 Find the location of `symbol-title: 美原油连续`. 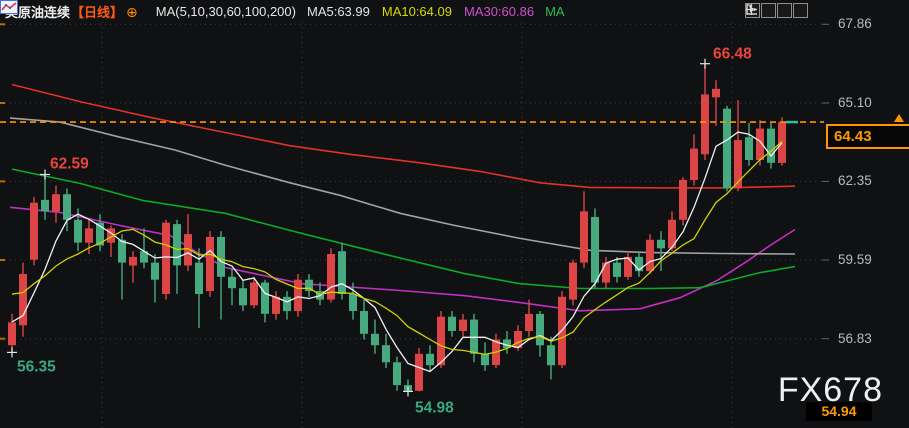

symbol-title: 美原油连续 is located at coordinates (38, 12).